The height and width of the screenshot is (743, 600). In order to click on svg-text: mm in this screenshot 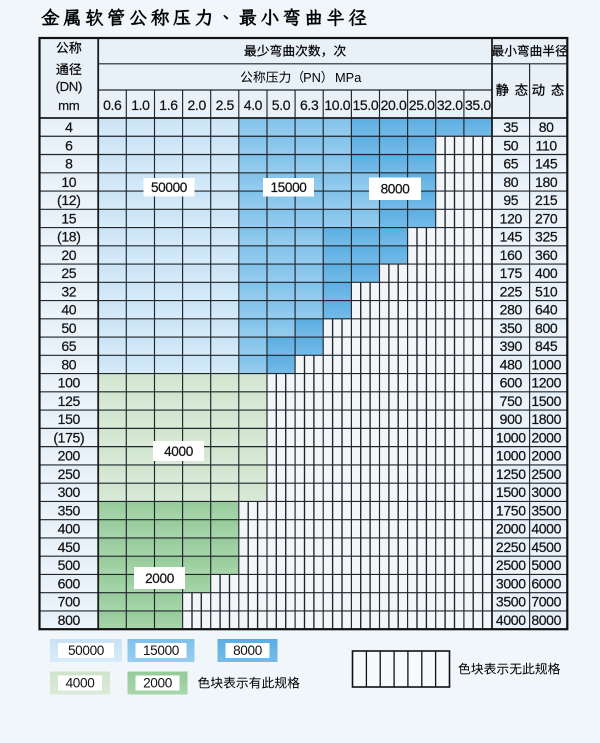, I will do `click(69, 105)`.